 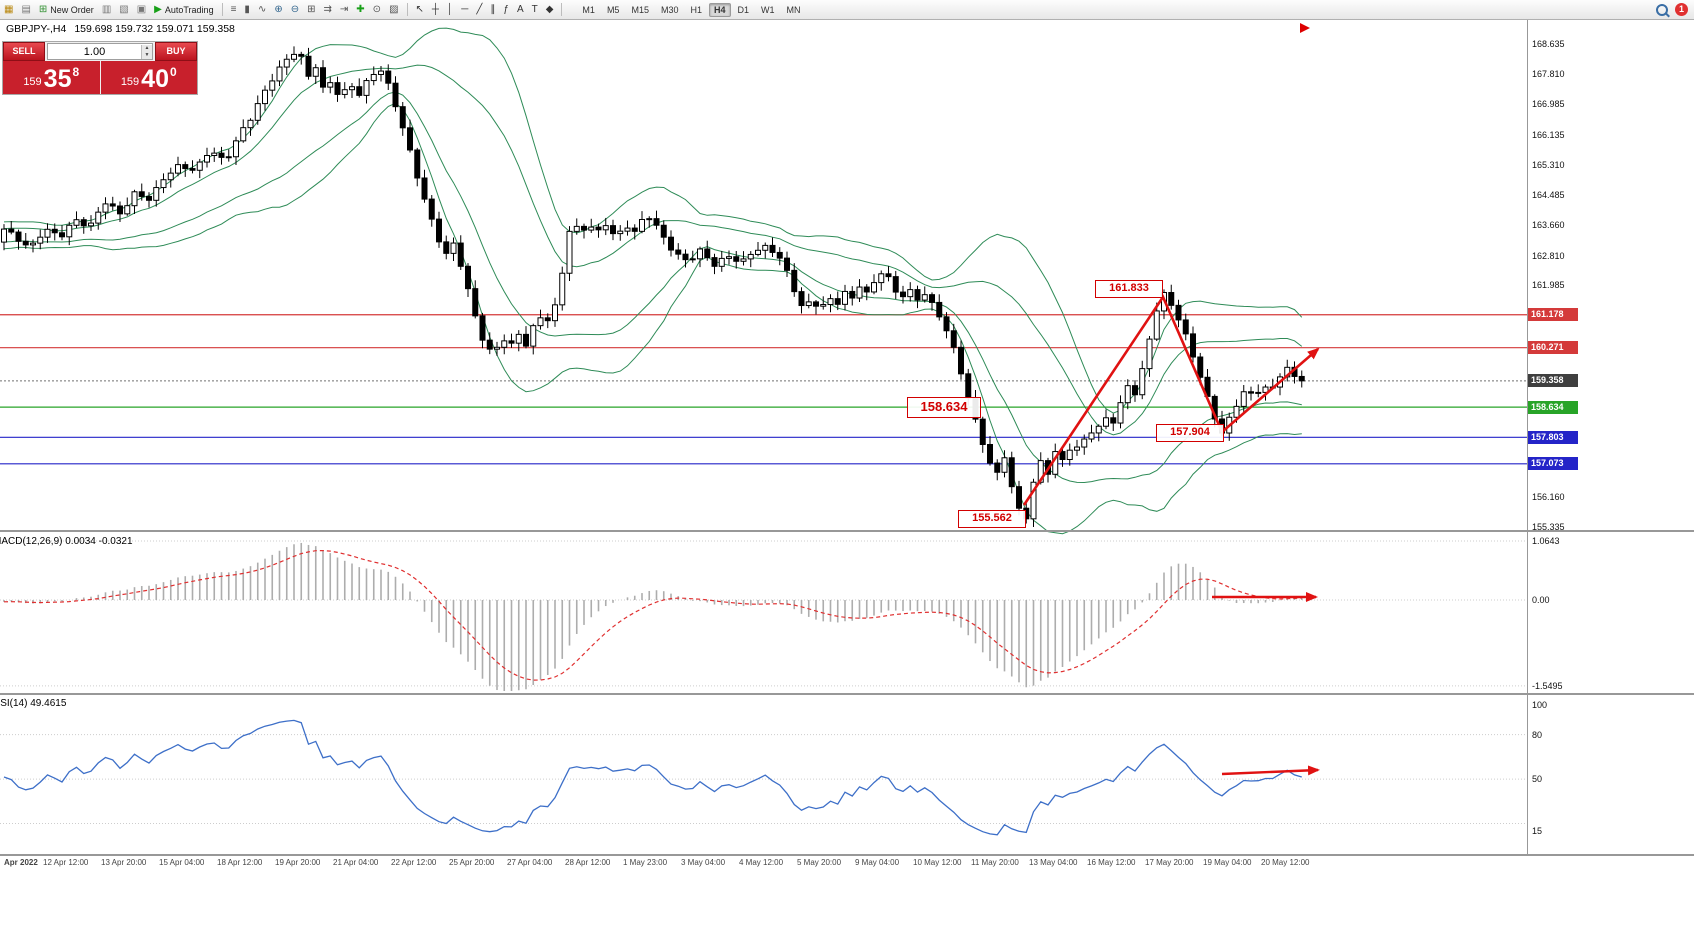 What do you see at coordinates (141, 9) in the screenshot?
I see `navigator-button: ▣` at bounding box center [141, 9].